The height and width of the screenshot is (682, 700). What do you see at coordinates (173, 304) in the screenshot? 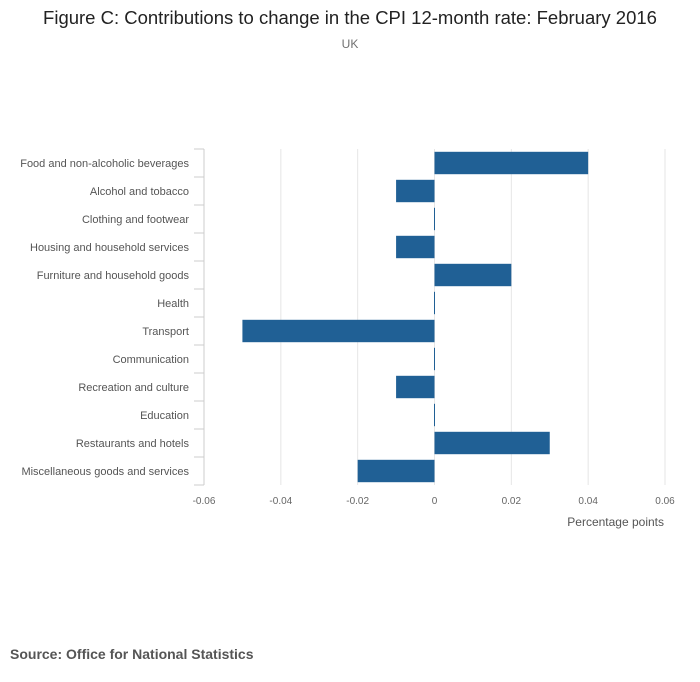
I see `category-label: Health` at bounding box center [173, 304].